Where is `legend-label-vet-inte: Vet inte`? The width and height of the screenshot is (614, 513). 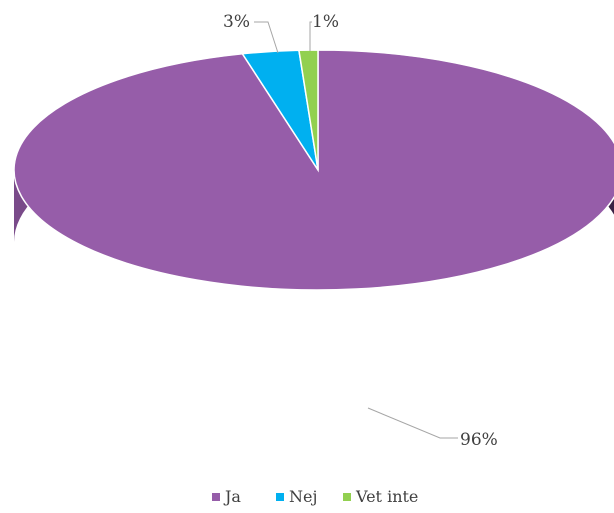
legend-label-vet-inte: Vet inte is located at coordinates (386, 496).